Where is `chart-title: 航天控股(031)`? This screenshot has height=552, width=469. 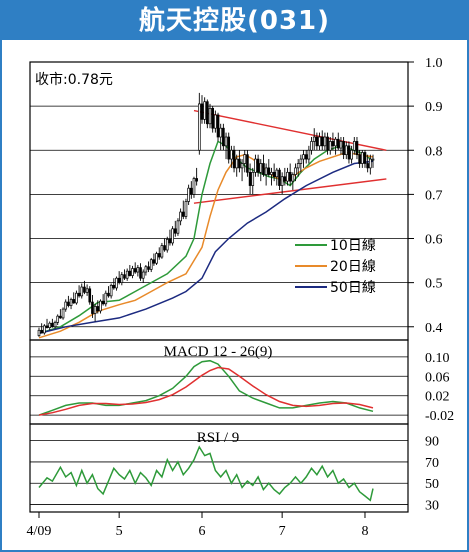 chart-title: 航天控股(031) is located at coordinates (234, 21).